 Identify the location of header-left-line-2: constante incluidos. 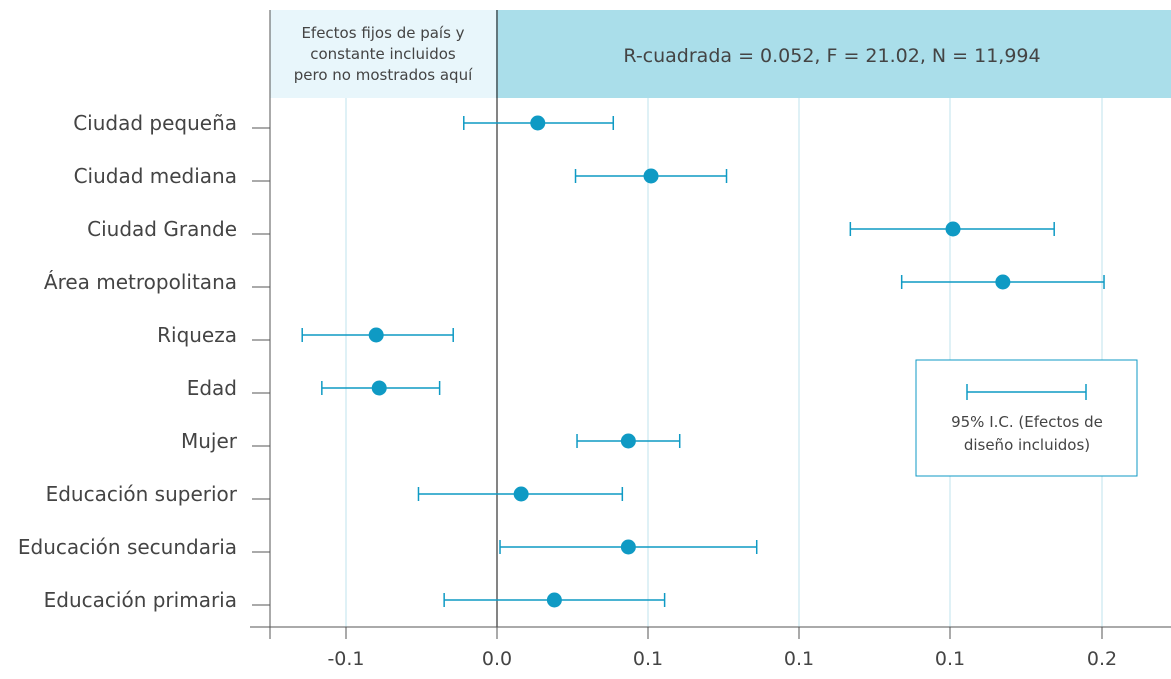
(383, 54).